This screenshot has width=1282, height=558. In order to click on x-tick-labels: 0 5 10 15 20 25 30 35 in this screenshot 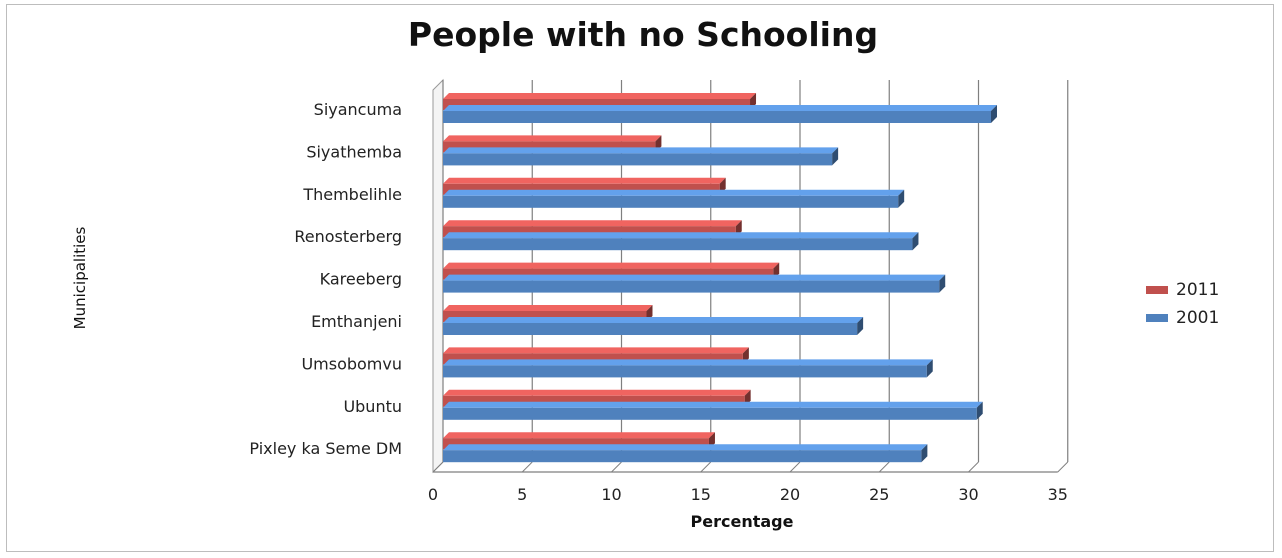, I will do `click(748, 494)`.